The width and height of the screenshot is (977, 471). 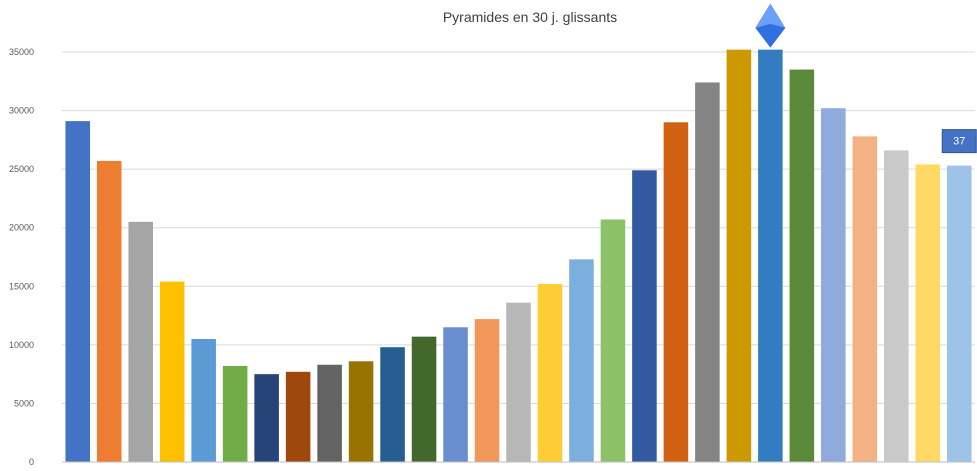 What do you see at coordinates (21, 228) in the screenshot?
I see `y-tick-label: 20000` at bounding box center [21, 228].